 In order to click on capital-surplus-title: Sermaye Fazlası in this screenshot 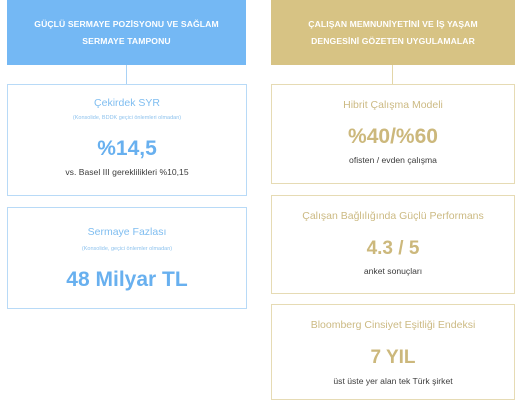, I will do `click(127, 232)`.